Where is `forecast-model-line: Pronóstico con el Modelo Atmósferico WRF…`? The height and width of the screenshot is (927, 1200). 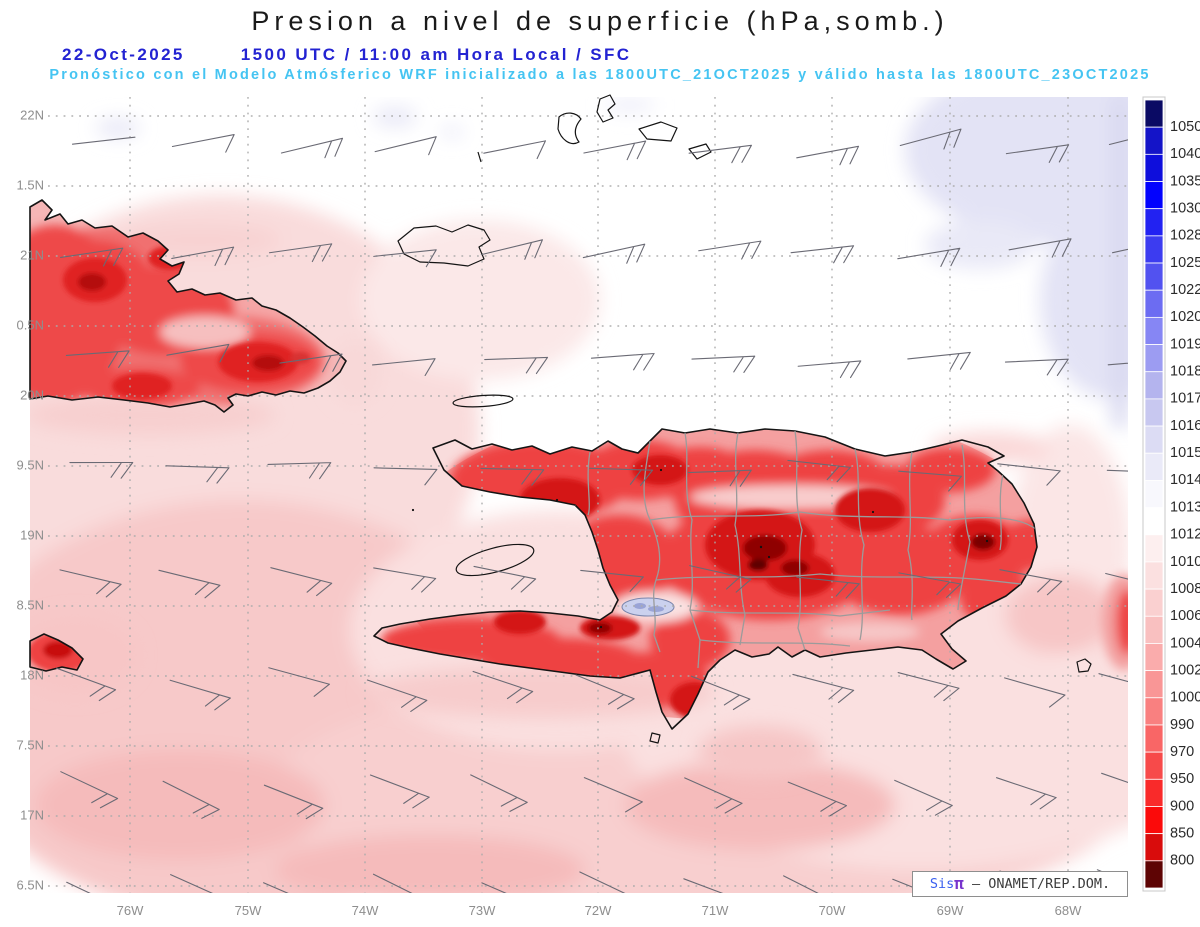
forecast-model-line: Pronóstico con el Modelo Atmósferico WRF… is located at coordinates (600, 75).